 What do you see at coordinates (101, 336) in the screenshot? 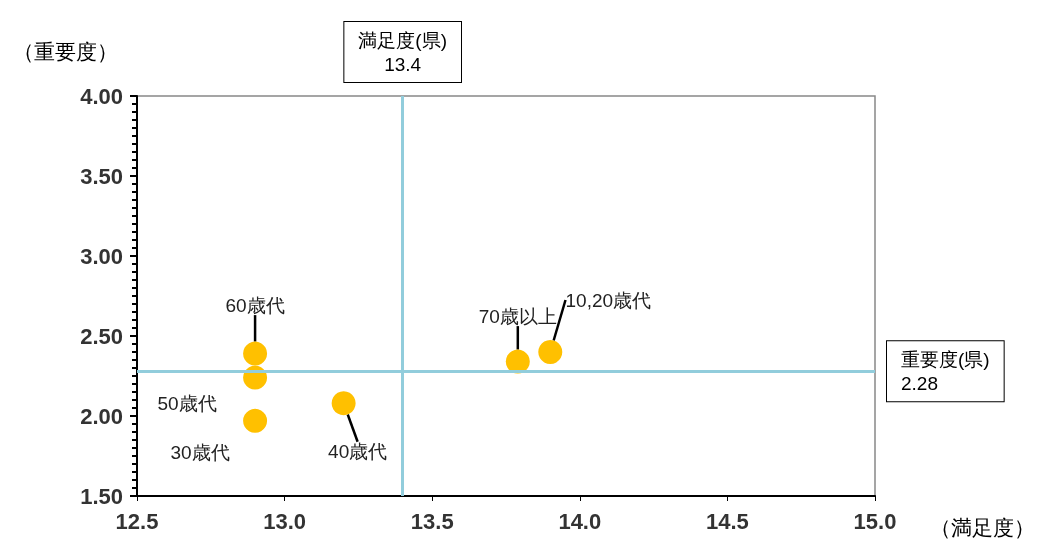
I see `y-tick-label: 2.50` at bounding box center [101, 336].